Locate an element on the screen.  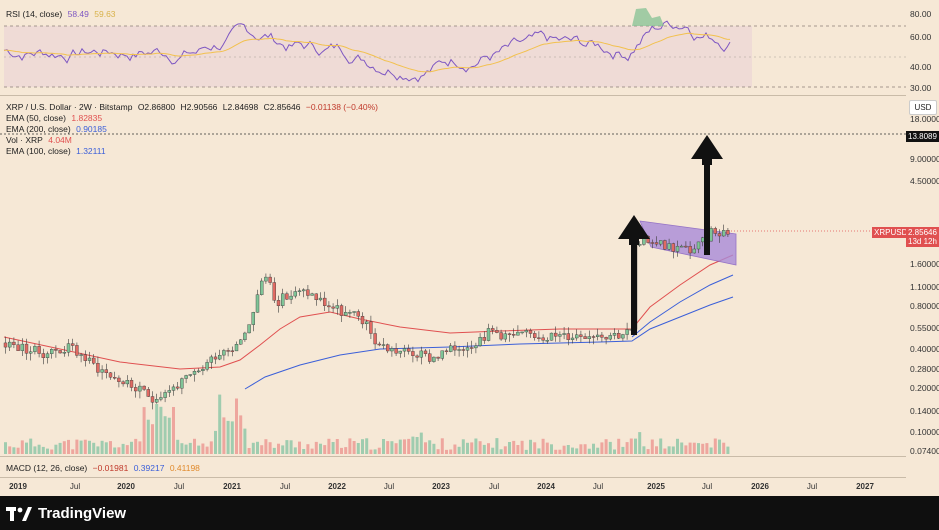
pane-separator is located at coordinates (453, 477).